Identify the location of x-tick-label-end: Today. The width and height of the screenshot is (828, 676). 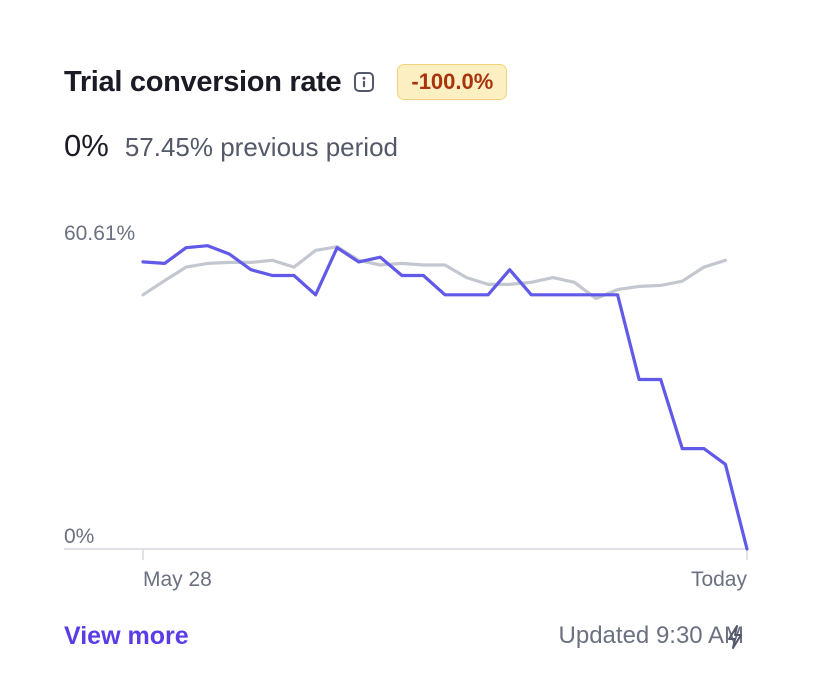
(719, 579).